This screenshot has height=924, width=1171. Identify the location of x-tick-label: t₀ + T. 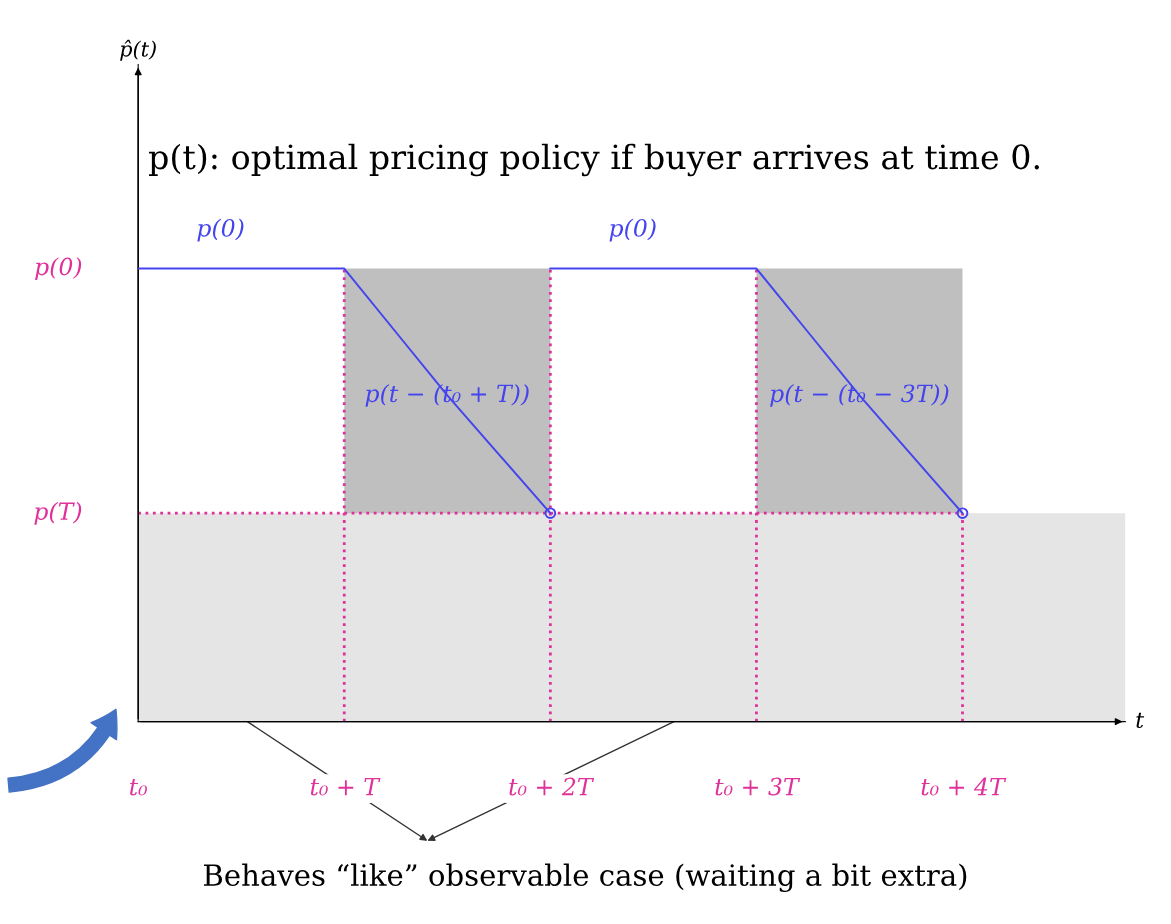
(345, 786).